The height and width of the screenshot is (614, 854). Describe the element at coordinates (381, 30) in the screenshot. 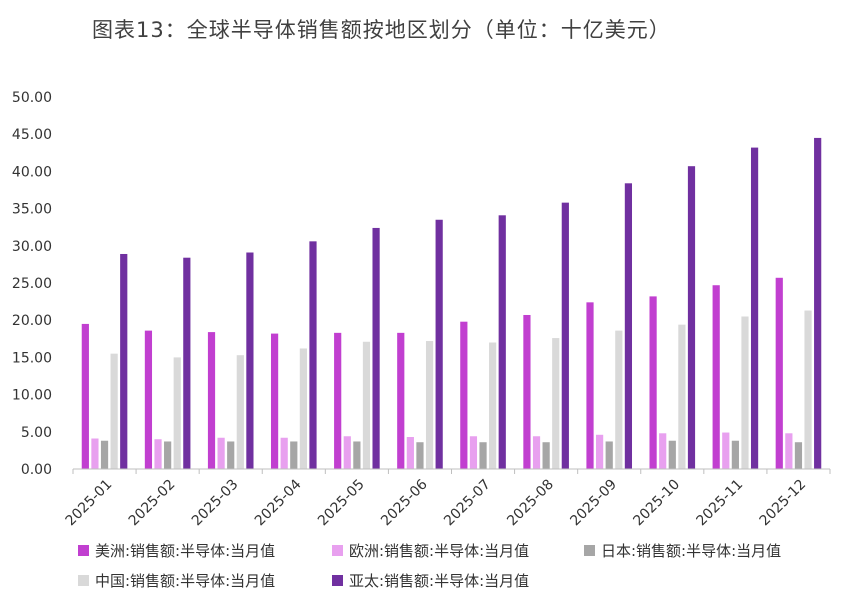

I see `chart-title: 图表13：全球半导体销售额按地区划分（单位：十亿美元）` at that location.